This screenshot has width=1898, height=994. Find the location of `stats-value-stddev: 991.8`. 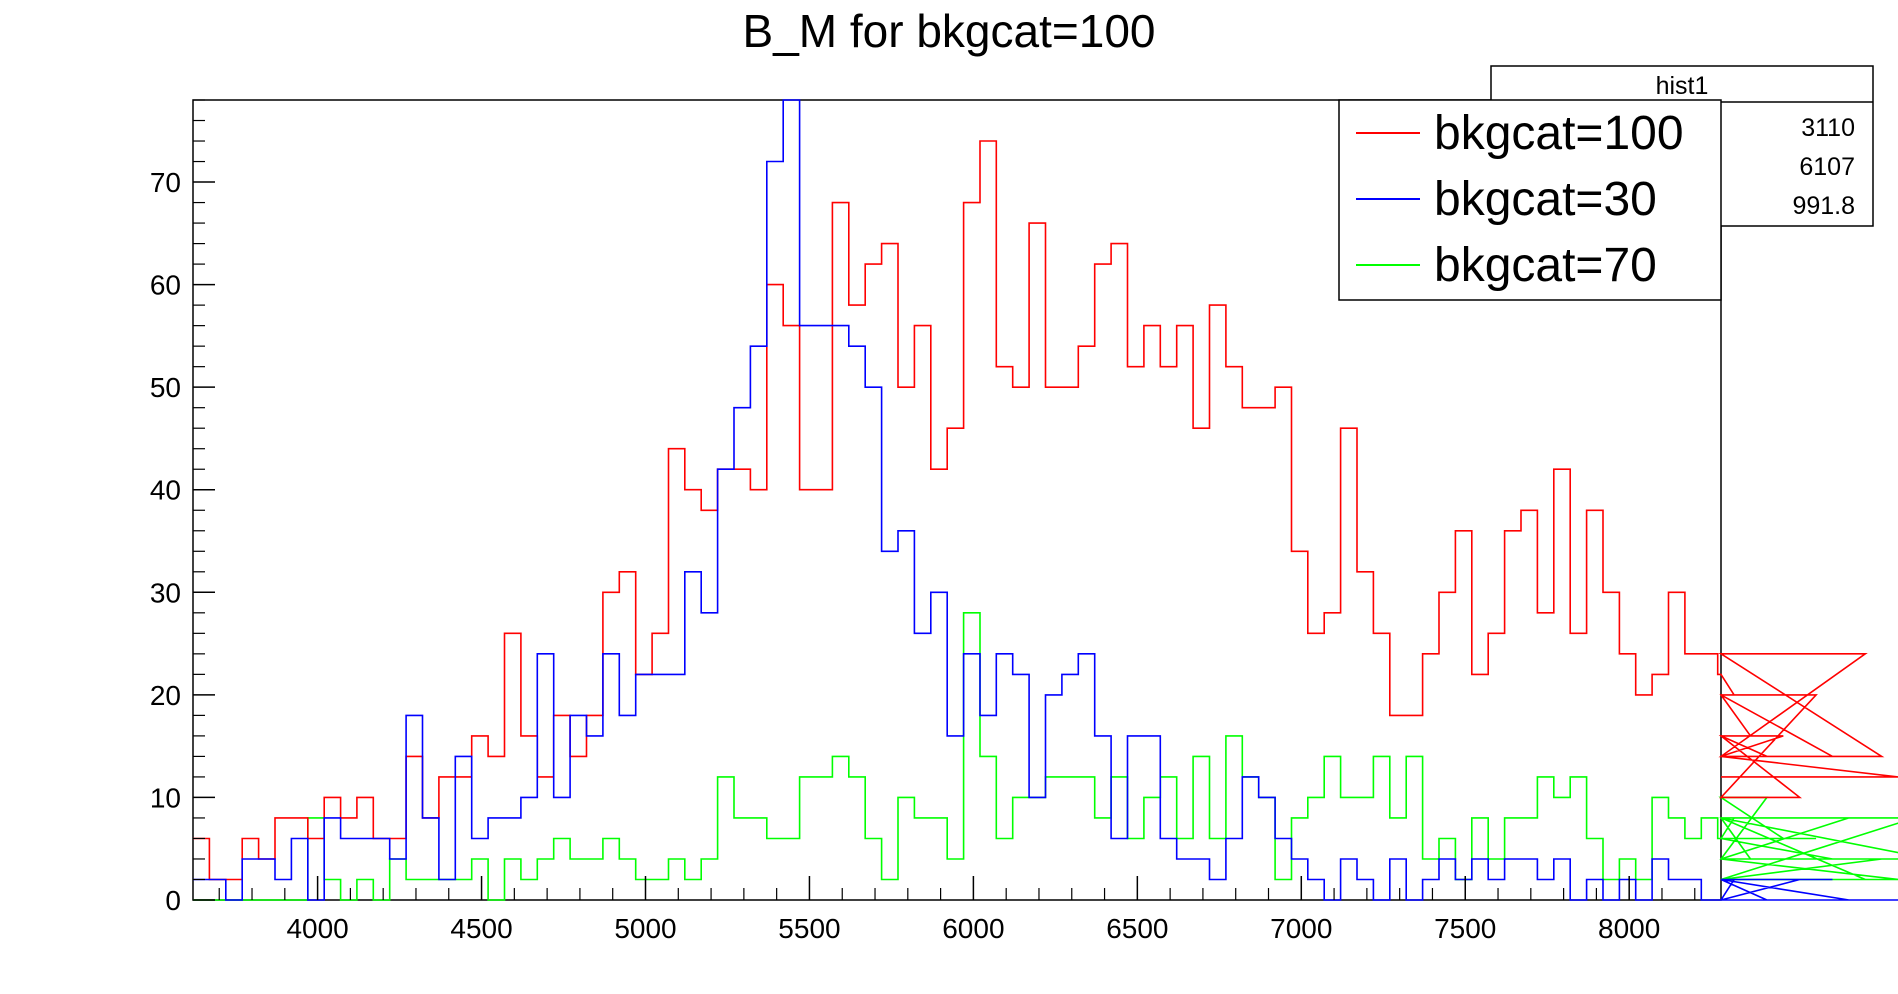

stats-value-stddev: 991.8 is located at coordinates (1823, 206).